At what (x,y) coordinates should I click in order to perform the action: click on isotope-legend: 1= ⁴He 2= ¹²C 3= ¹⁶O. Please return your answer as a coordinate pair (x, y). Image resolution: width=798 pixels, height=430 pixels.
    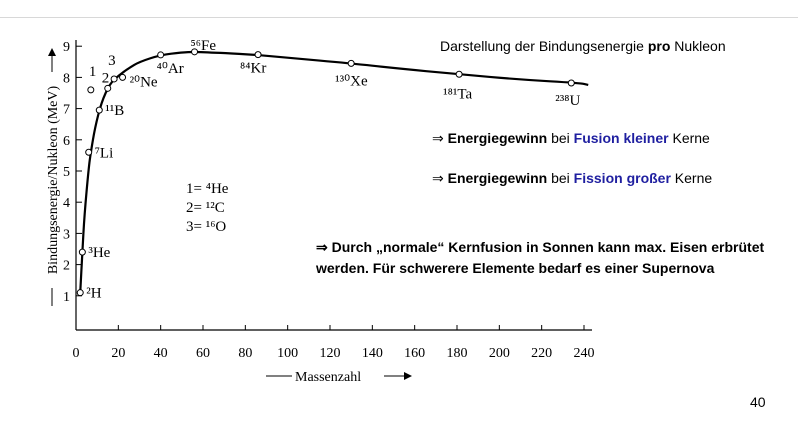
    Looking at the image, I should click on (207, 208).